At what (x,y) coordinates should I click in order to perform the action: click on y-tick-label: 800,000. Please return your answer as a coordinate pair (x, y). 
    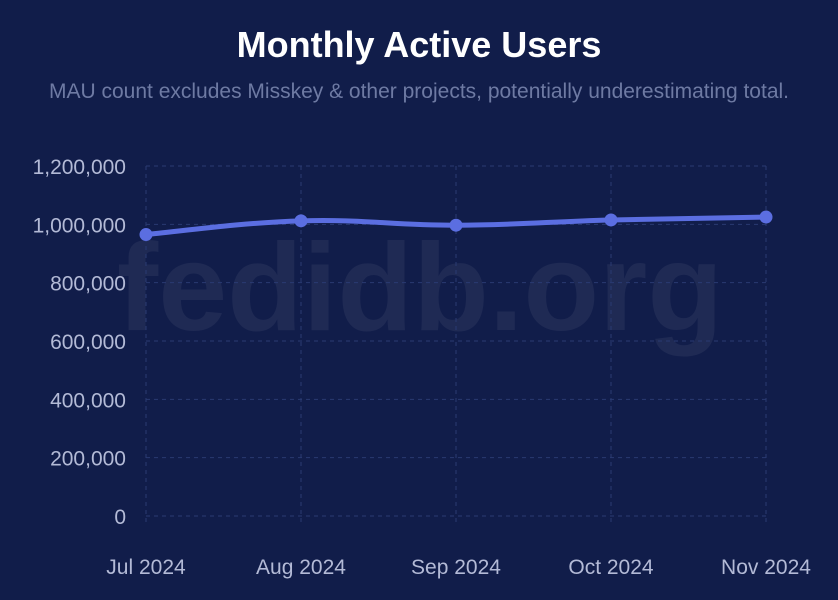
    Looking at the image, I should click on (88, 284).